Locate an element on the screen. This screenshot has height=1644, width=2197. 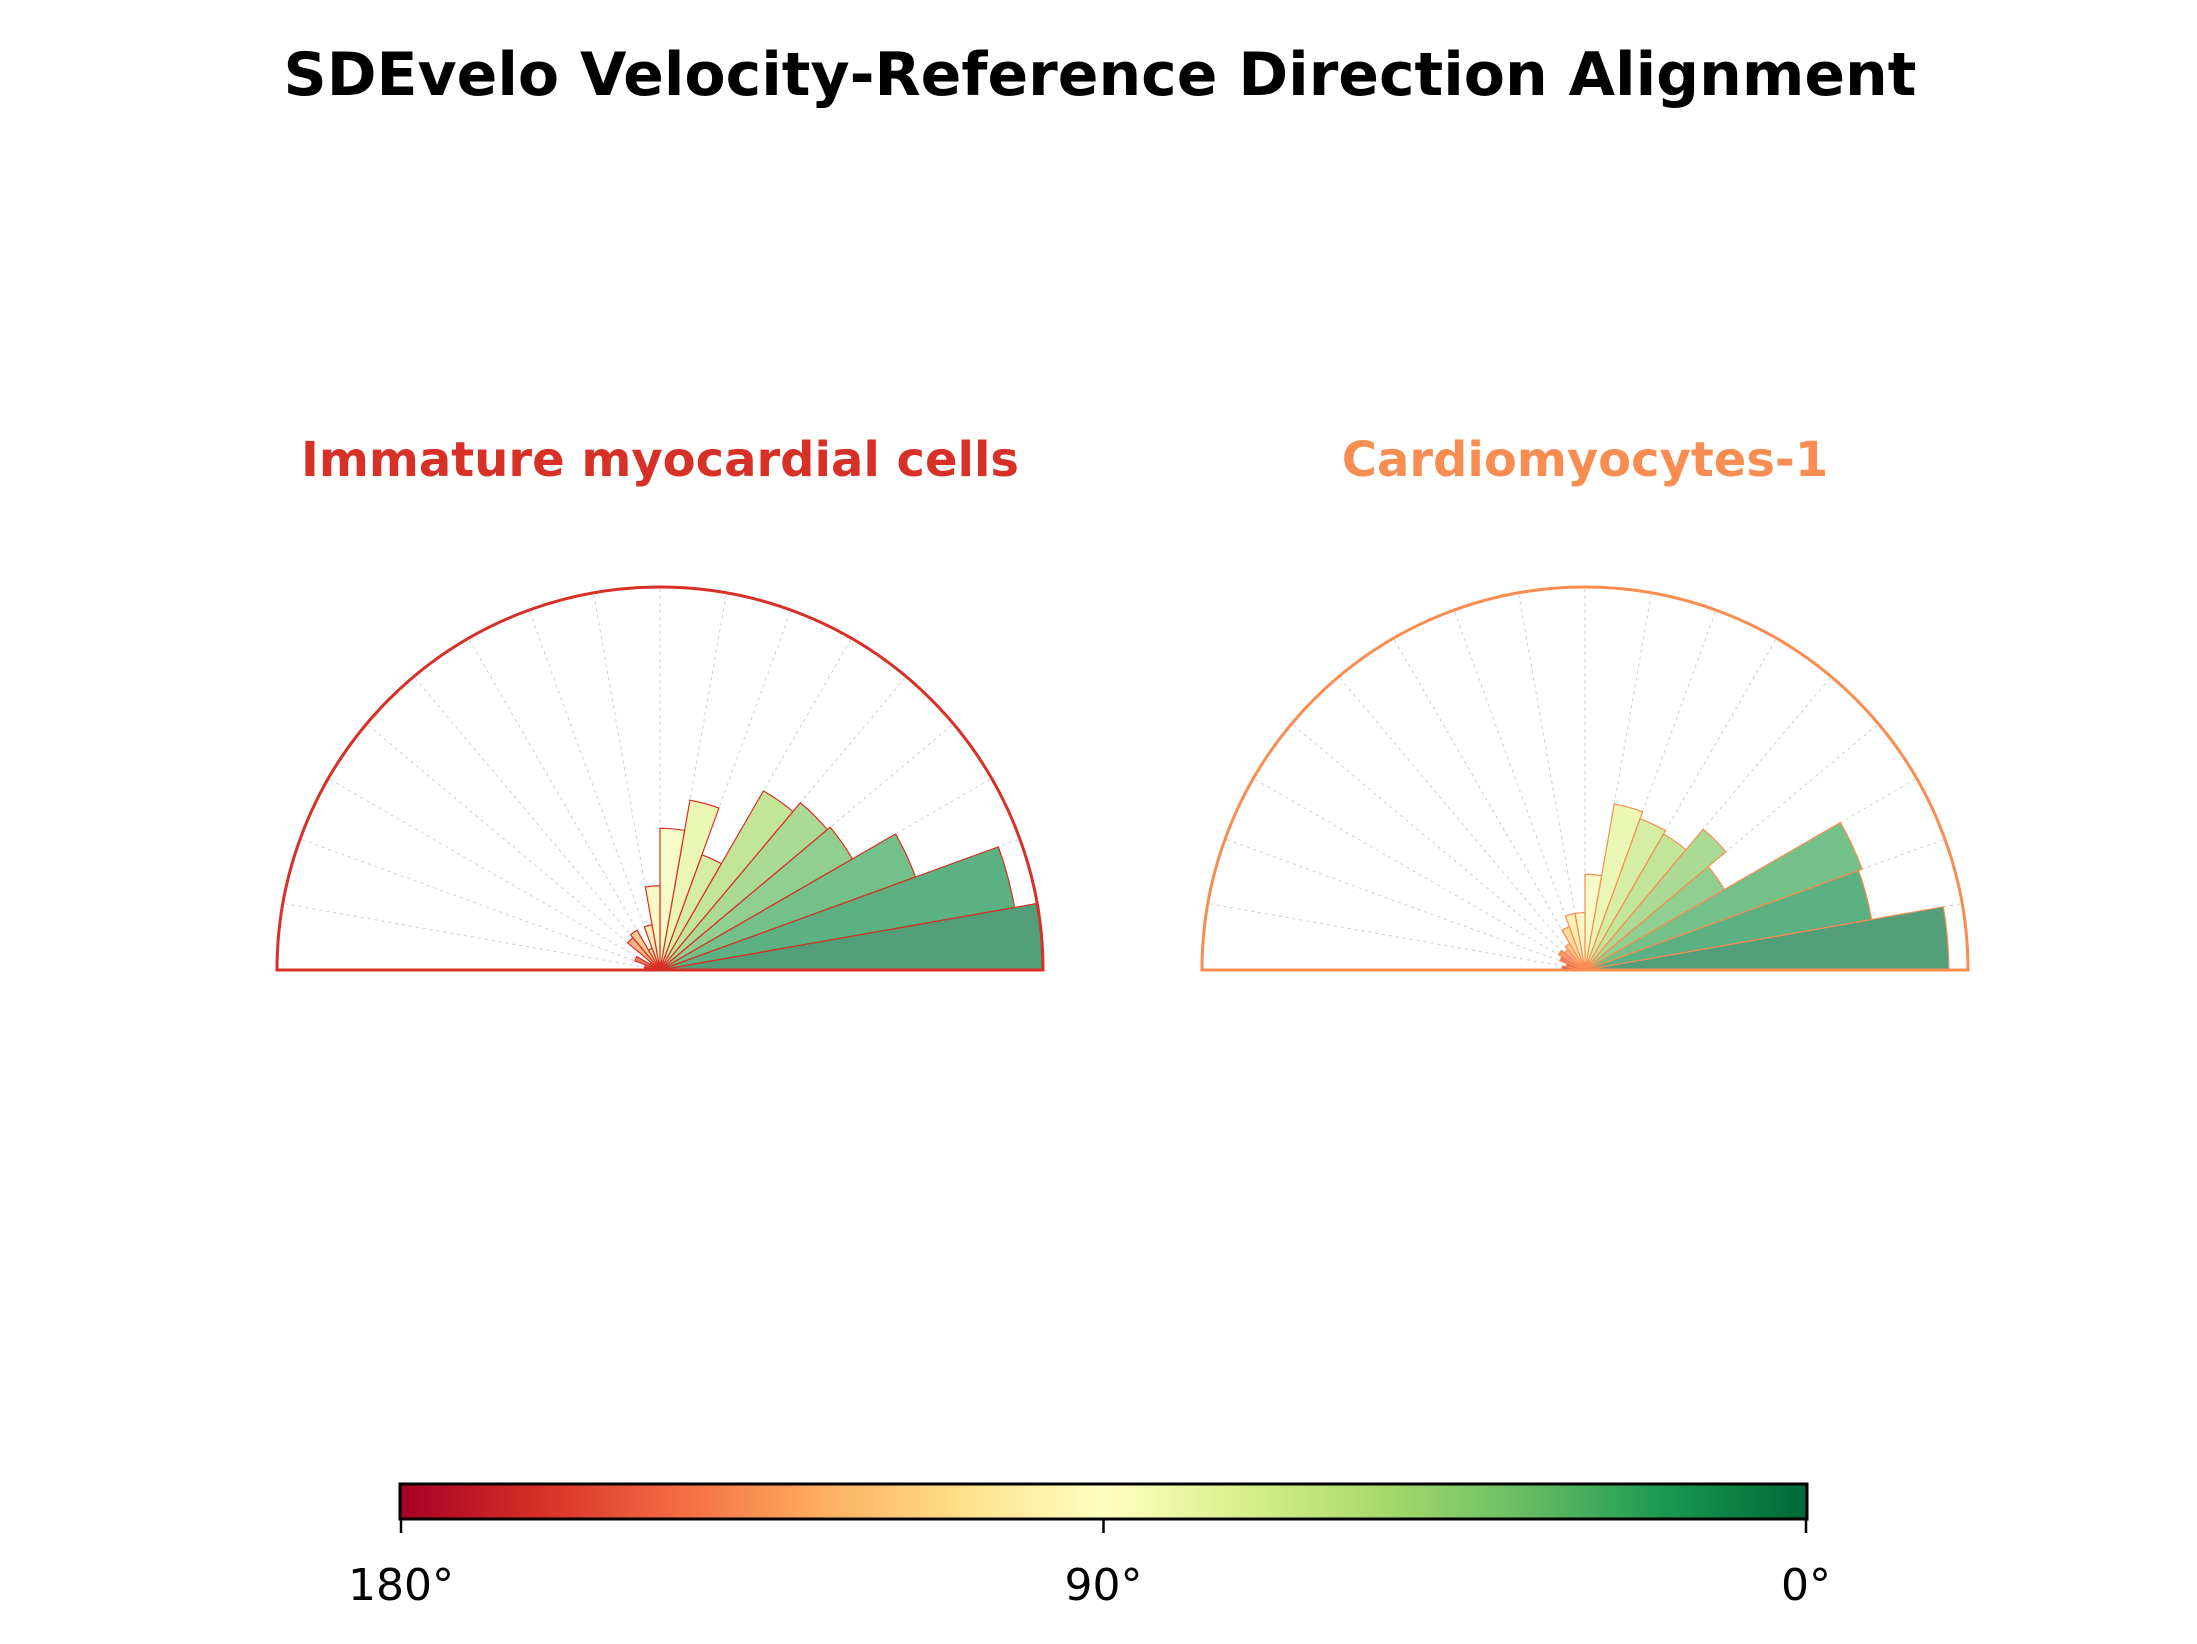
colorbar-tick-label: 0° is located at coordinates (1806, 1585).